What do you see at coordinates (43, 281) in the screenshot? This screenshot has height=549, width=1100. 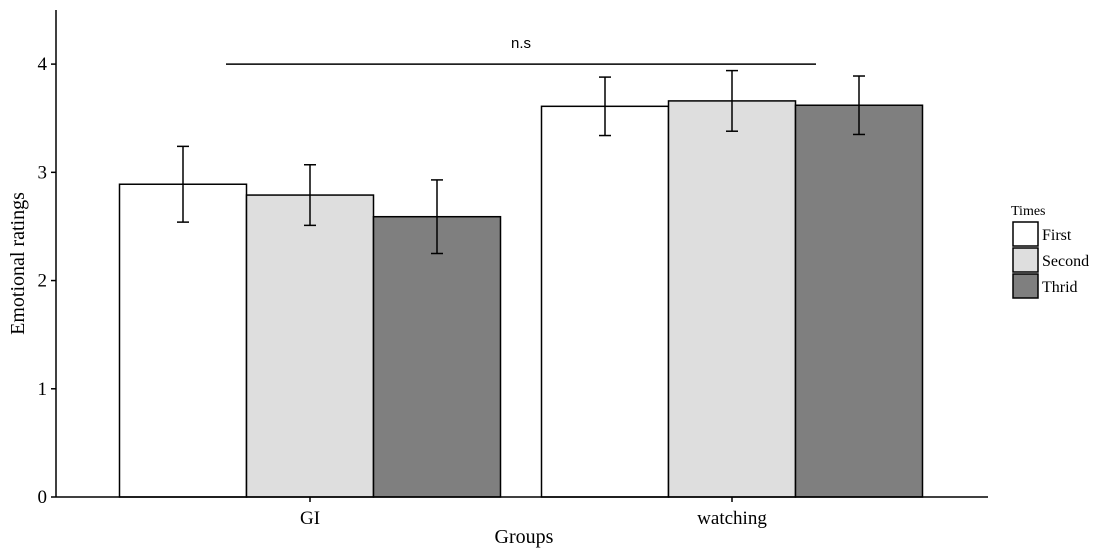 I see `y-tick-label: 2` at bounding box center [43, 281].